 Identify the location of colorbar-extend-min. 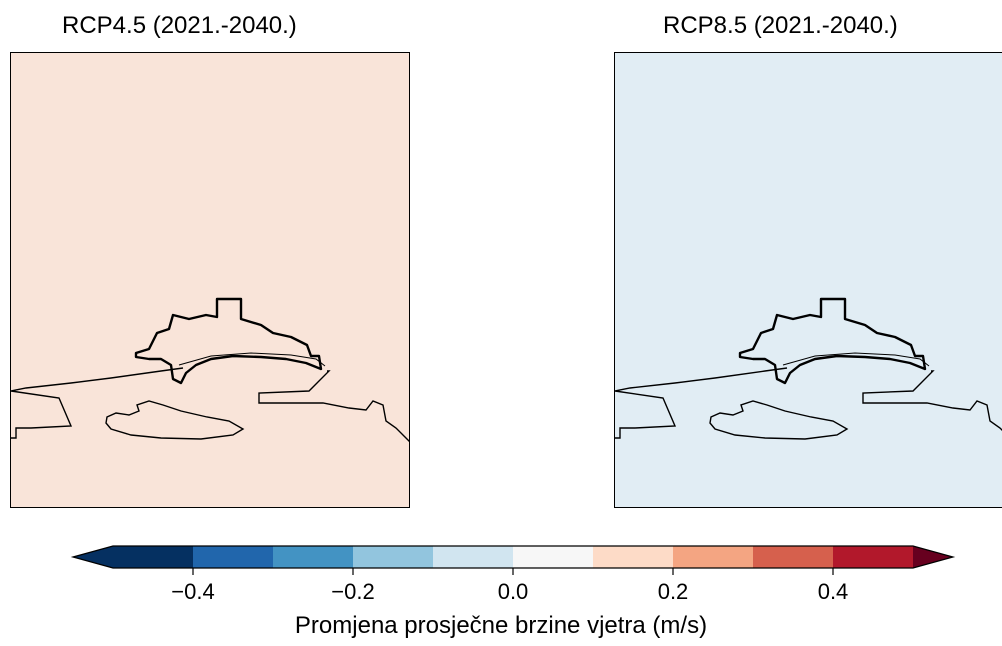
(93, 557).